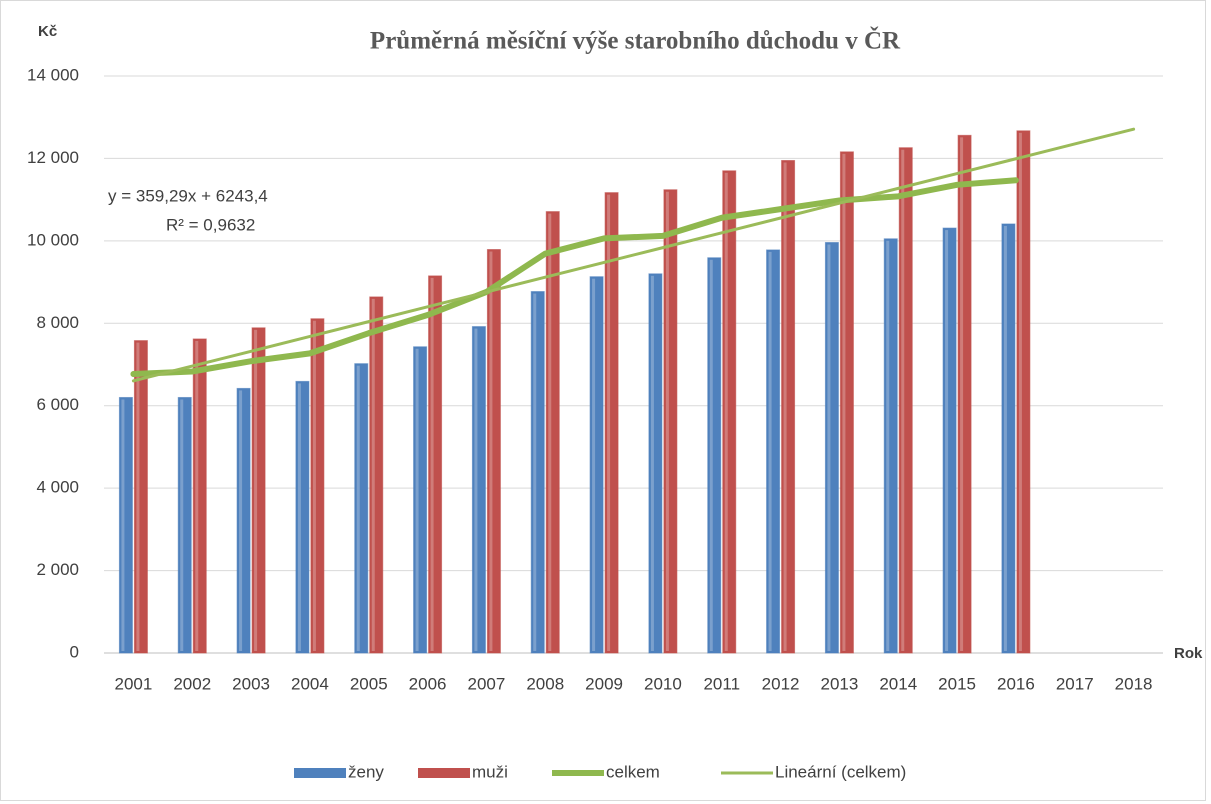 This screenshot has width=1211, height=804. I want to click on y-tick-label: 14 000, so click(53, 74).